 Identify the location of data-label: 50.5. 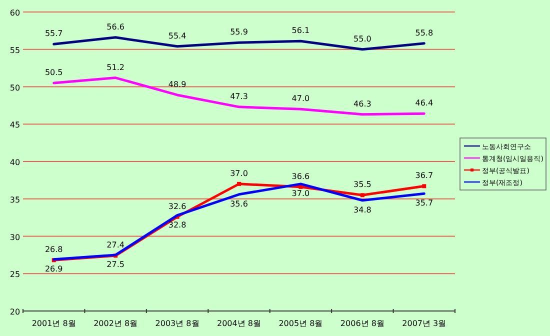
(53, 73).